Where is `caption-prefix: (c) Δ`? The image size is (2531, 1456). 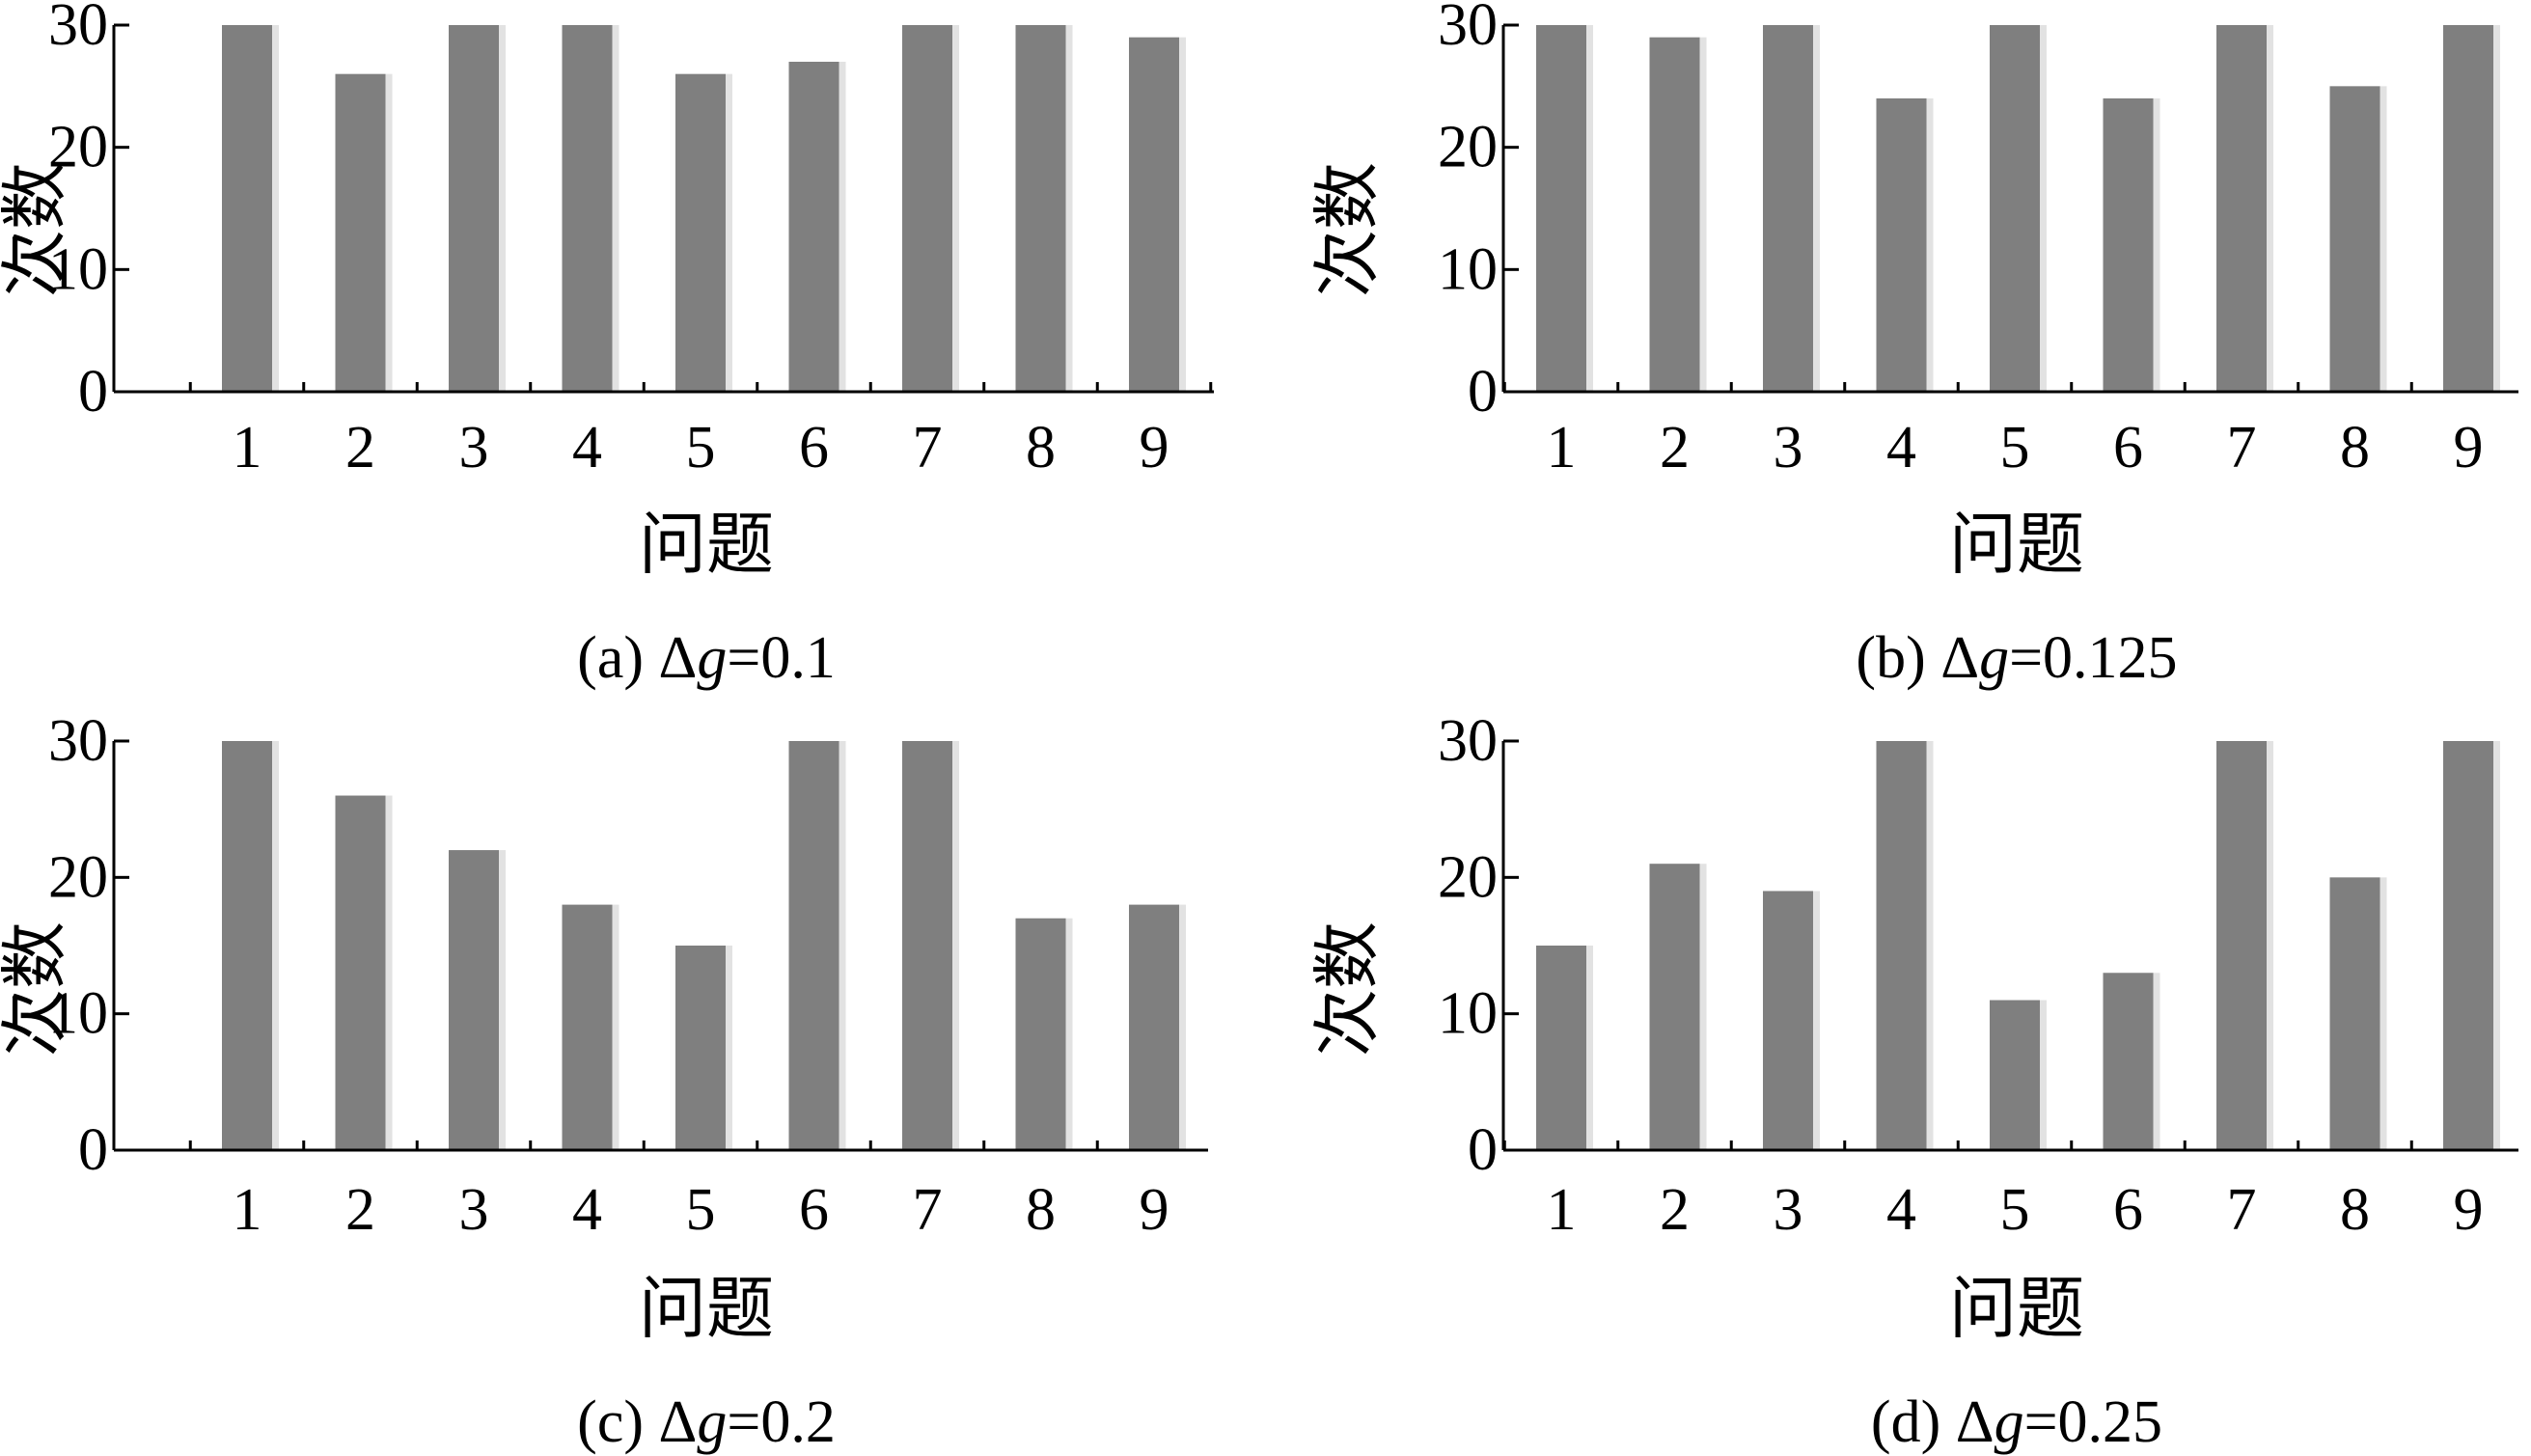
caption-prefix: (c) Δ is located at coordinates (637, 1422).